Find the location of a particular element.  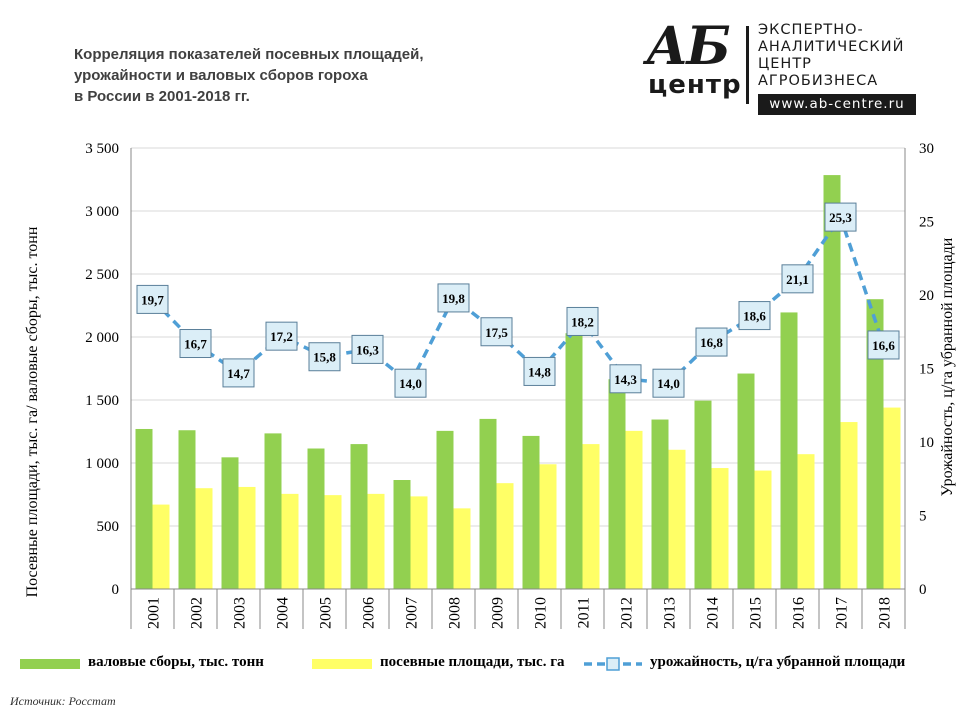

yield-data-label: 16,6 is located at coordinates (883, 345).